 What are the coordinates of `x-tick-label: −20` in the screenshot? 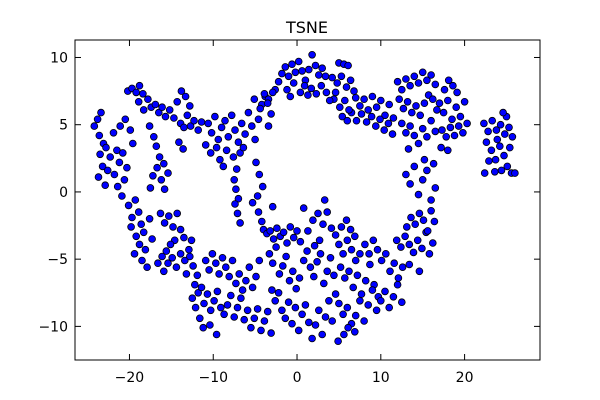 It's located at (130, 378).